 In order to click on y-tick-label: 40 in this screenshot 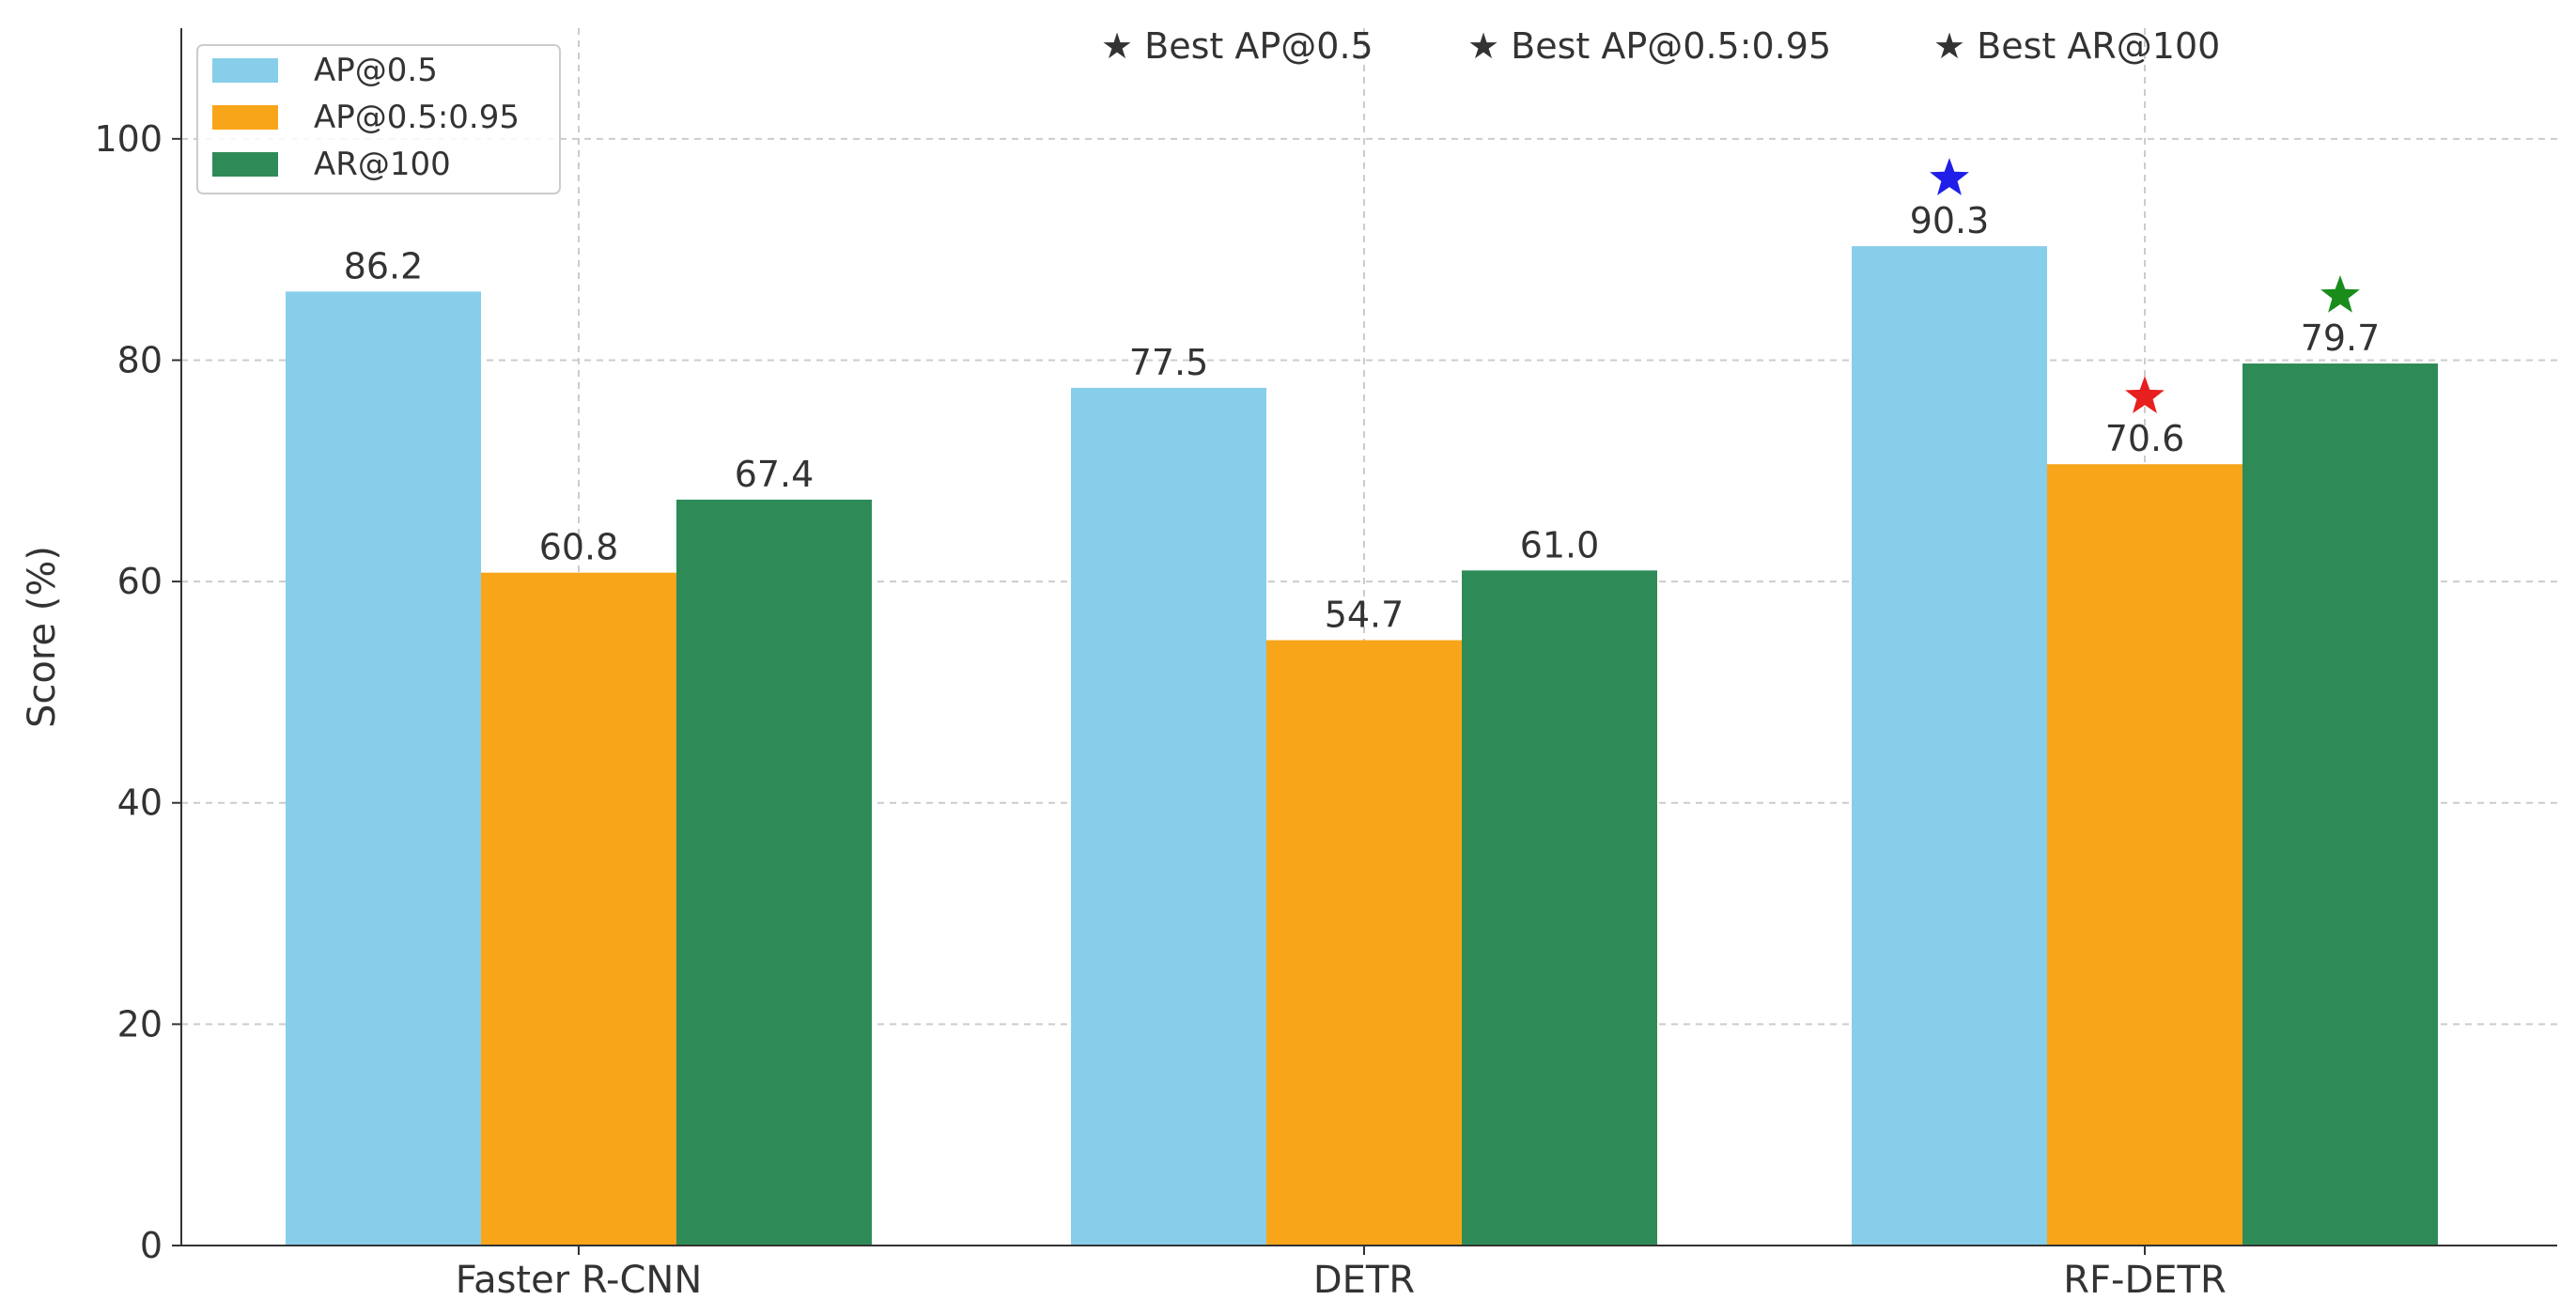, I will do `click(140, 803)`.